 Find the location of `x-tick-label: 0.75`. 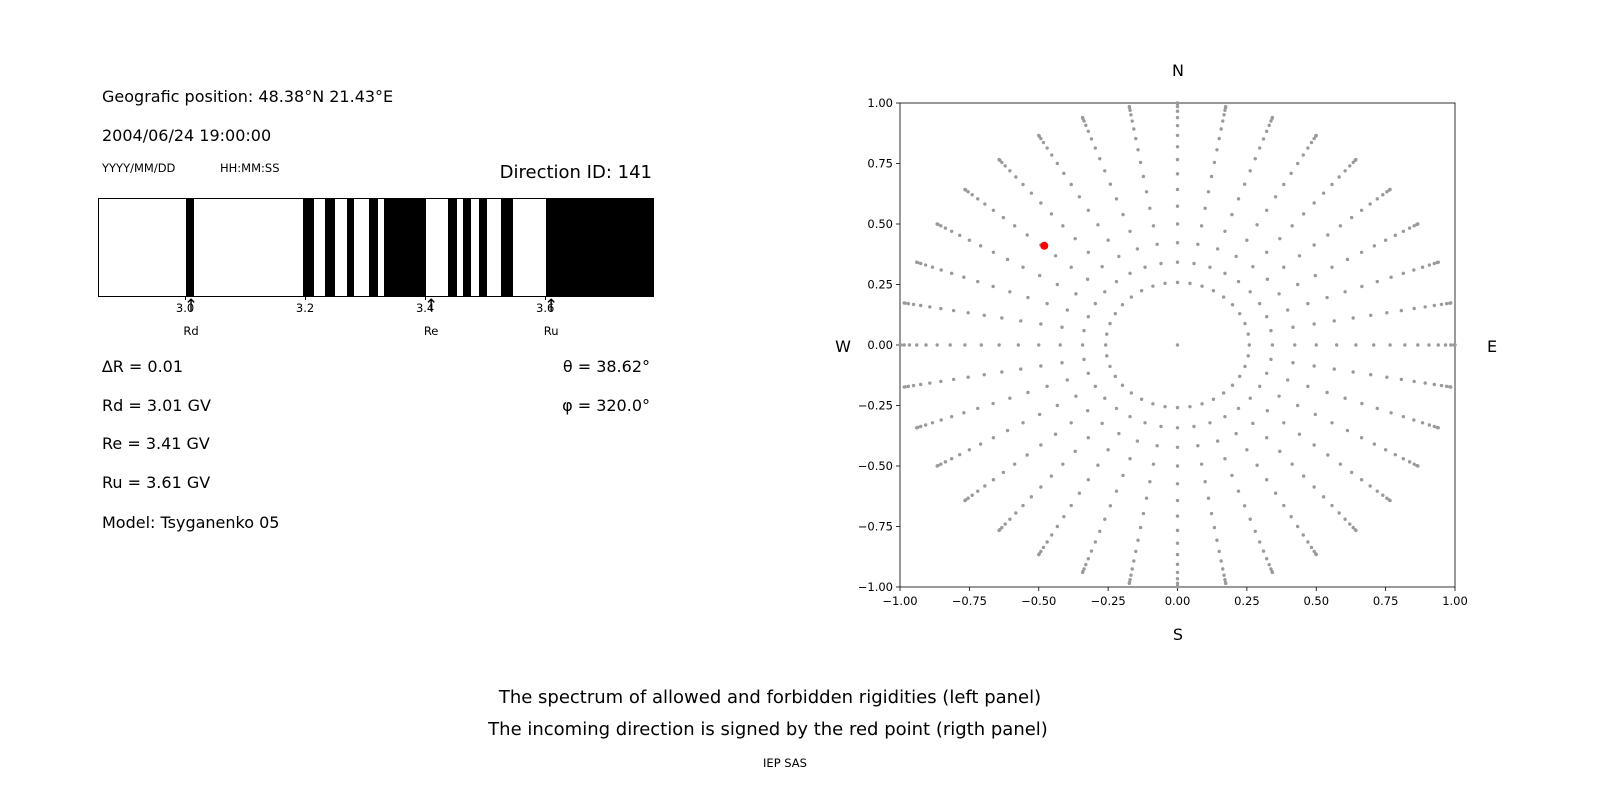

x-tick-label: 0.75 is located at coordinates (1386, 601).